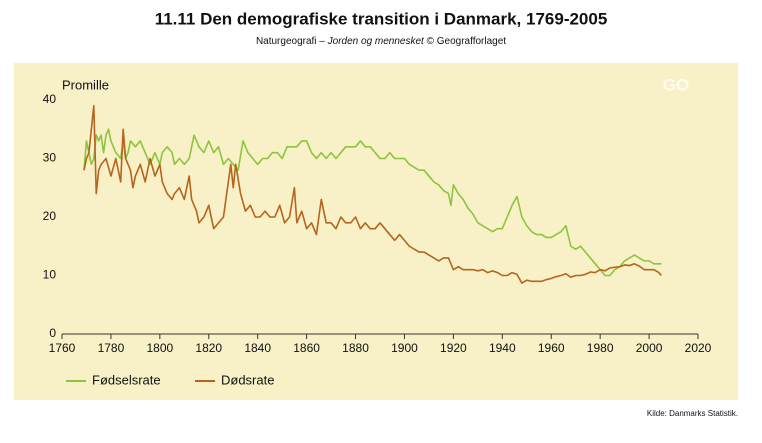 The width and height of the screenshot is (762, 443). Describe the element at coordinates (247, 379) in the screenshot. I see `legend-label: Dødsrate` at that location.